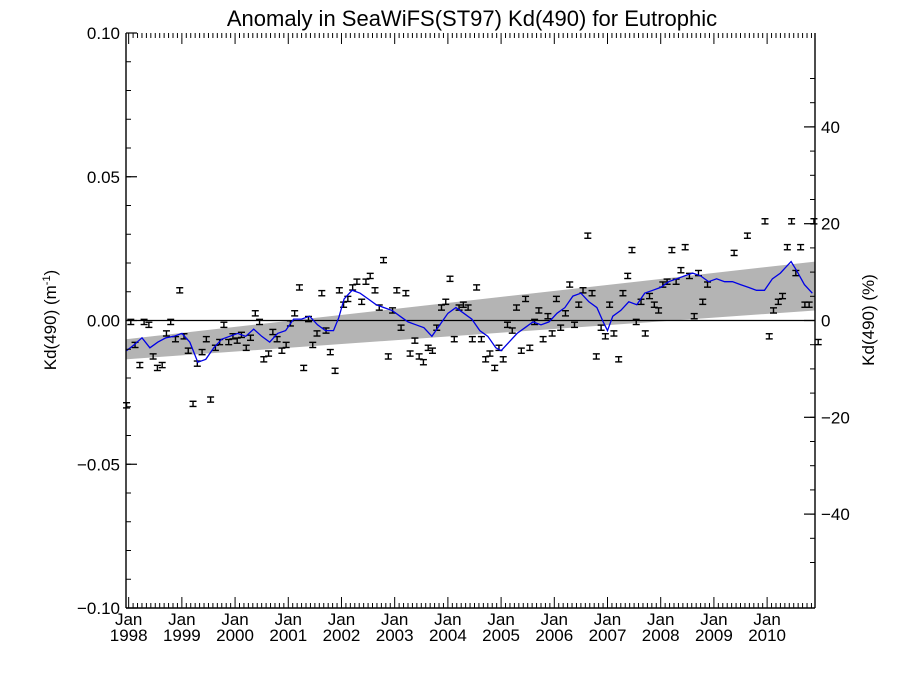  What do you see at coordinates (835, 417) in the screenshot?
I see `y-right-tick-label: −20` at bounding box center [835, 417].